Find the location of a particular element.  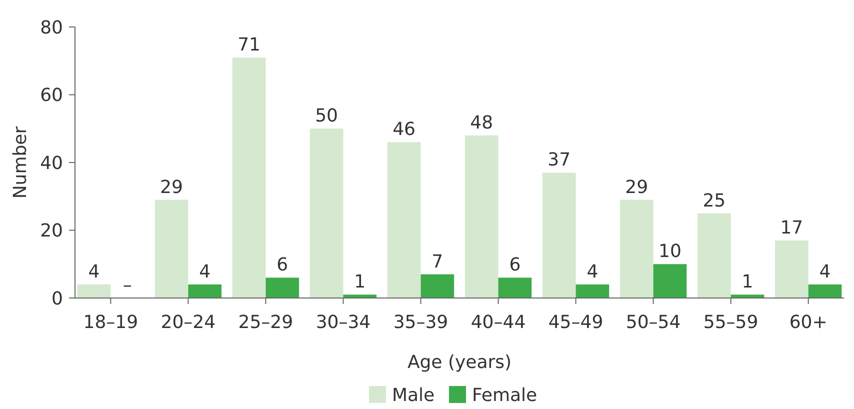

y-axis-title: Number is located at coordinates (20, 162).